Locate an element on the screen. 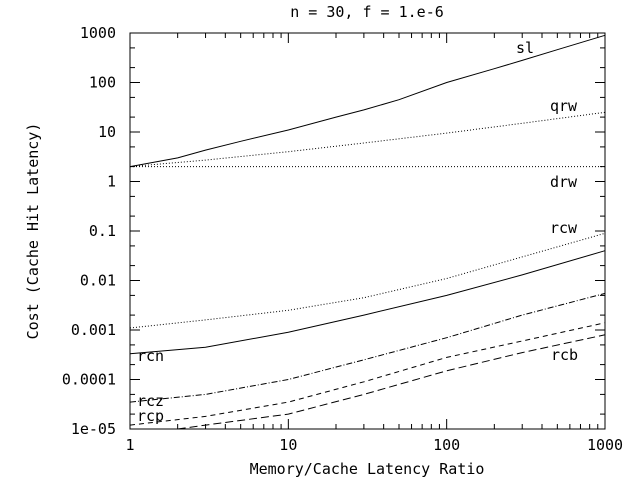 The width and height of the screenshot is (640, 480). series-line-rcb is located at coordinates (391, 382).